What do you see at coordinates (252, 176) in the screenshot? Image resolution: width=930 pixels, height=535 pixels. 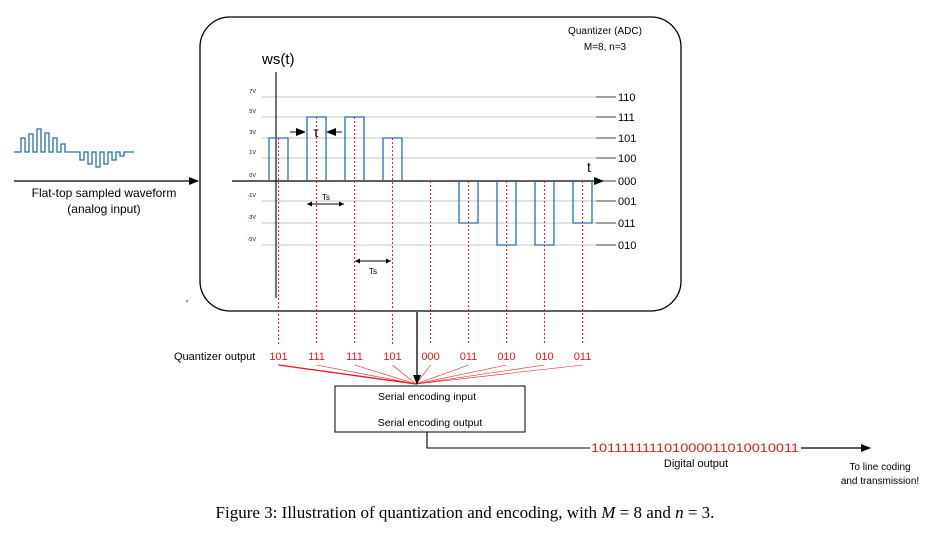 I see `level-label: 0V` at bounding box center [252, 176].